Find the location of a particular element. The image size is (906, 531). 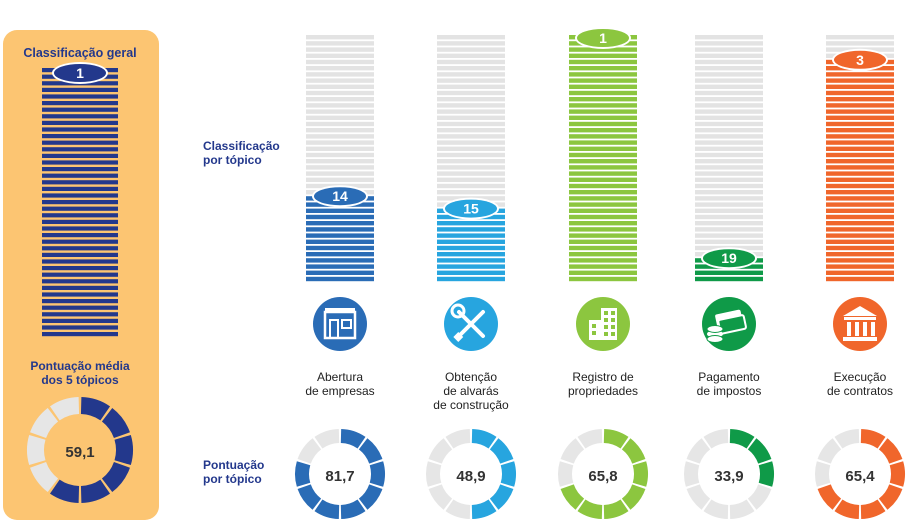

rank-badge-contratos is located at coordinates (860, 59).